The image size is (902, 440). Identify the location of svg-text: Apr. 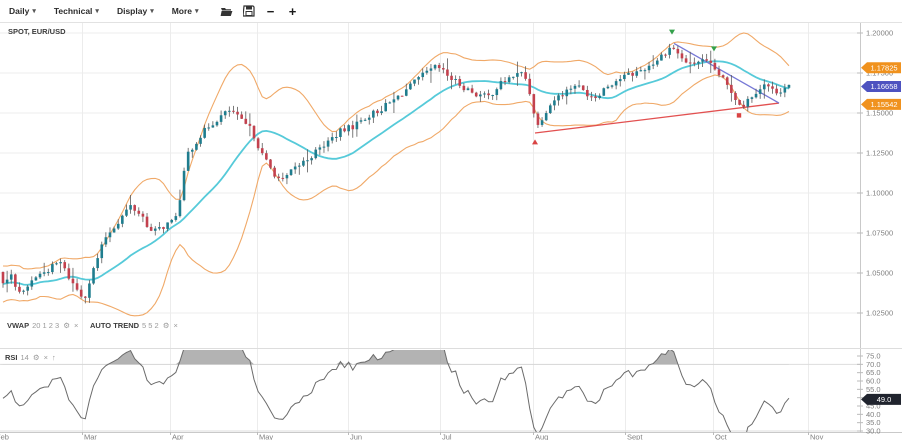
(178, 436).